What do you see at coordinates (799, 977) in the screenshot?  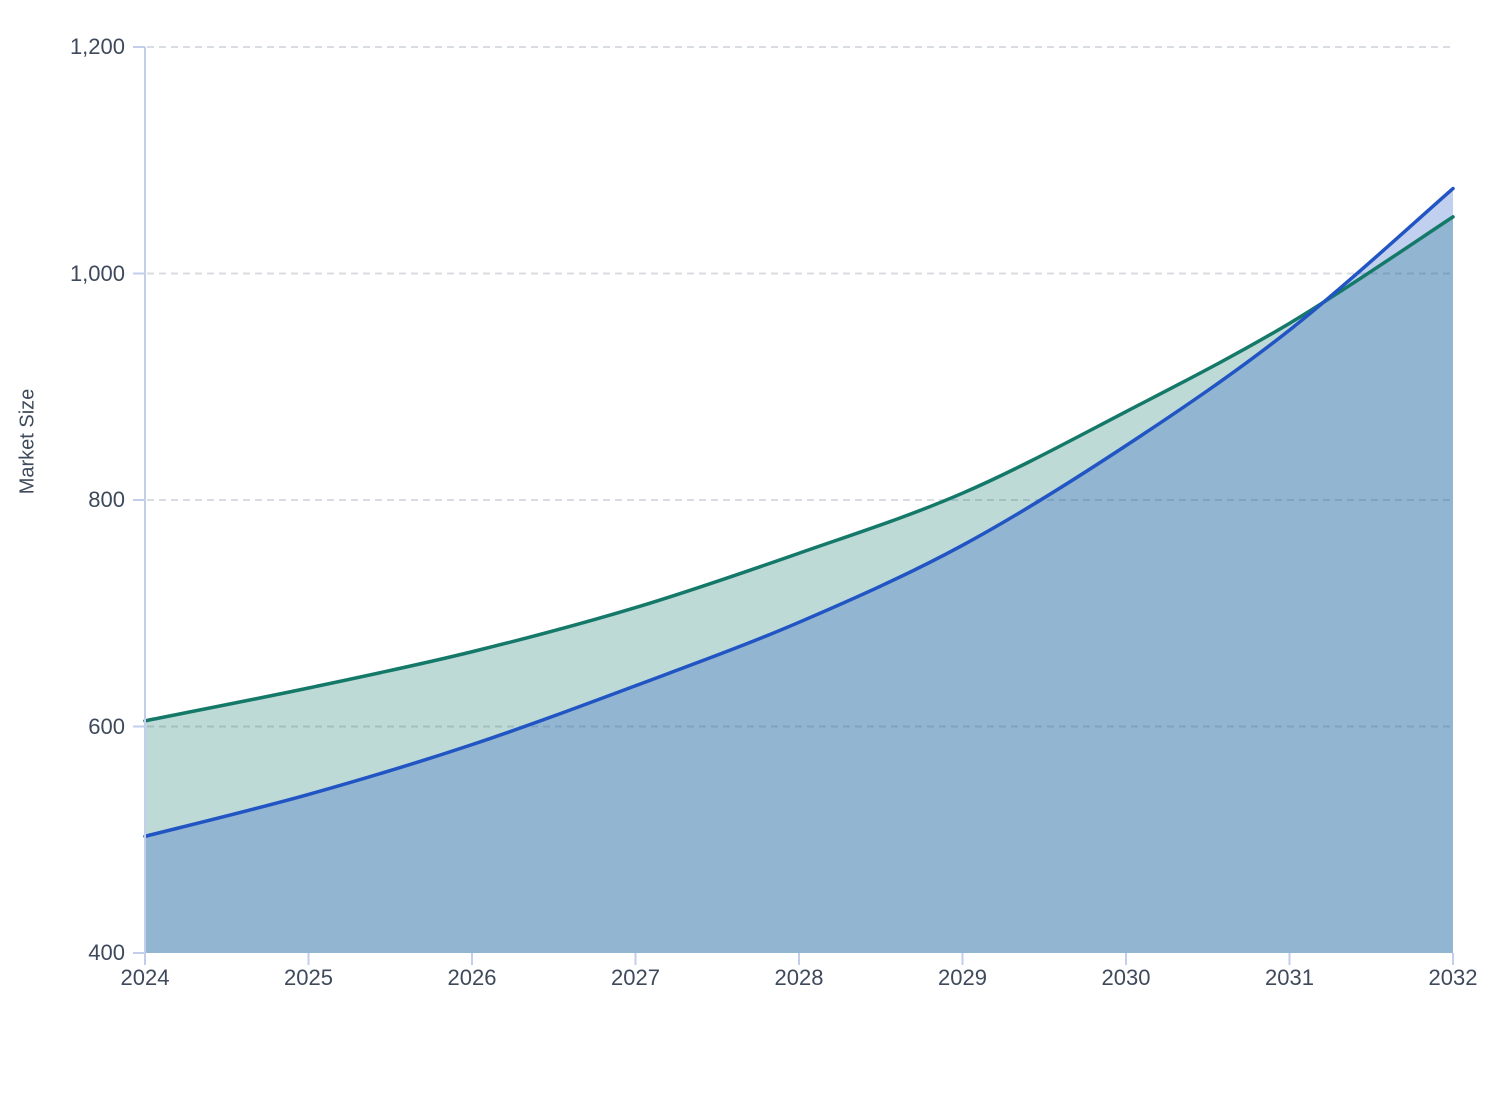 I see `x-tick-label-2028: 2028` at bounding box center [799, 977].